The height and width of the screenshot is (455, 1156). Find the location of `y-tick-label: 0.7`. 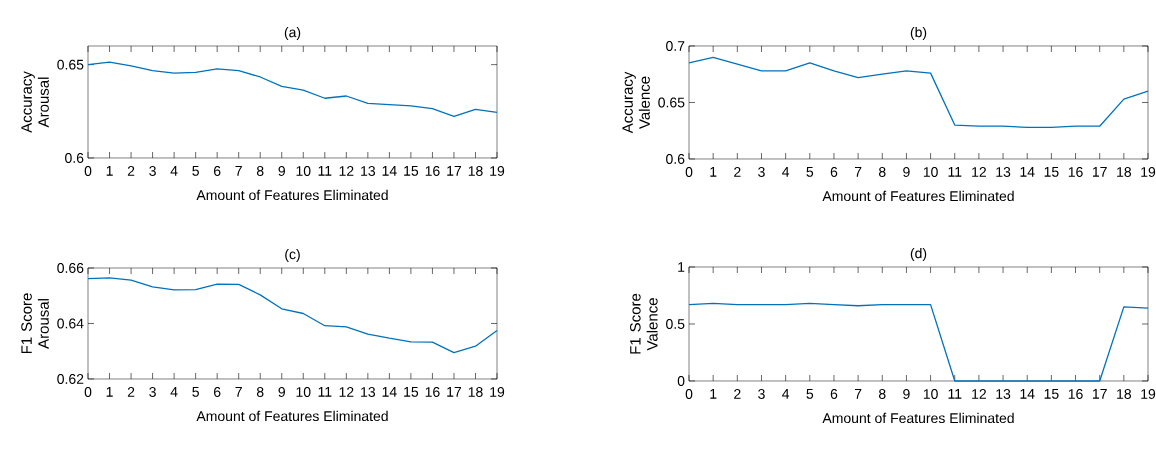

y-tick-label: 0.7 is located at coordinates (675, 46).